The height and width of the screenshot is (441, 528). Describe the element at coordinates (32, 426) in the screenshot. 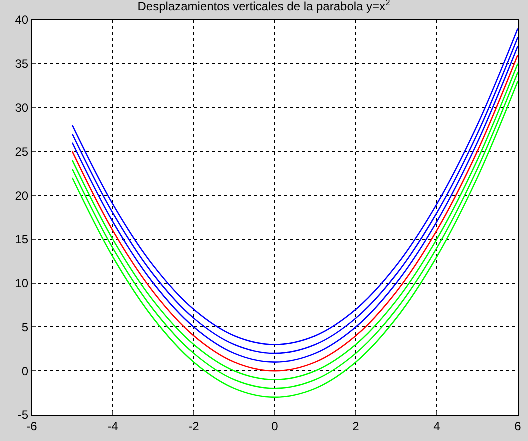

I see `x-tick-label: -6` at that location.